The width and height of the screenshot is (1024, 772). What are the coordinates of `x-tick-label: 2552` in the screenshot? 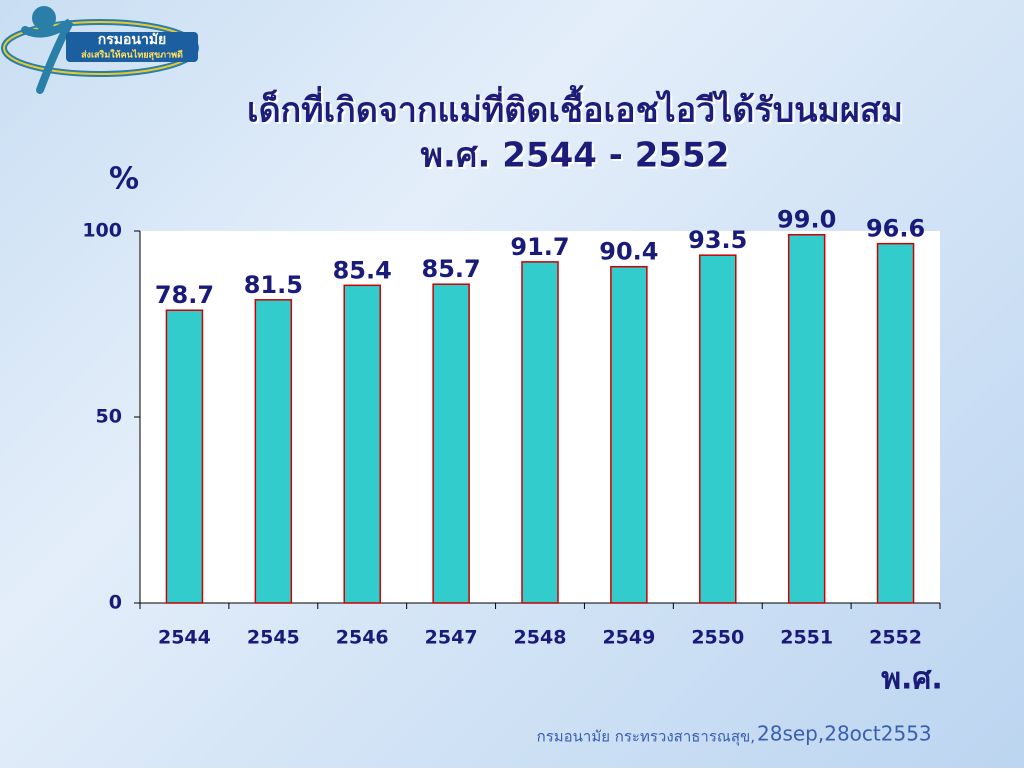 It's located at (895, 638).